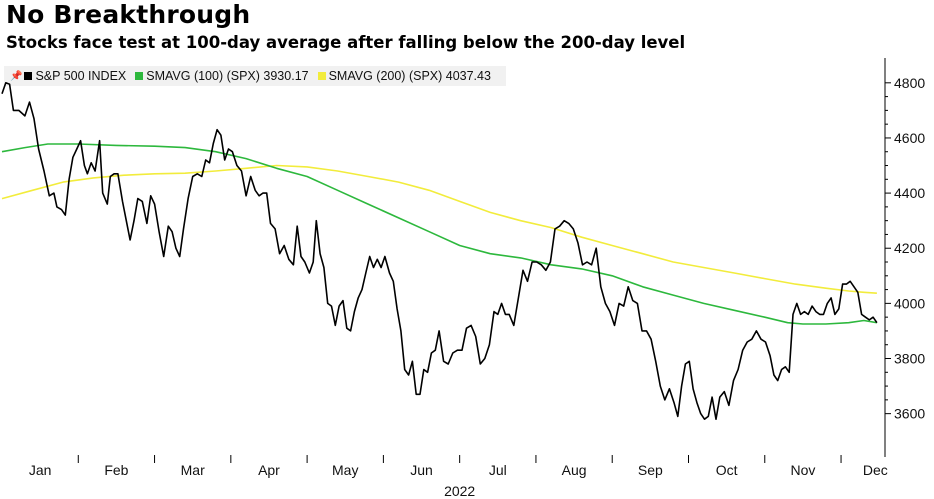 The height and width of the screenshot is (499, 934). Describe the element at coordinates (40, 470) in the screenshot. I see `x-tick-label: Jan` at that location.